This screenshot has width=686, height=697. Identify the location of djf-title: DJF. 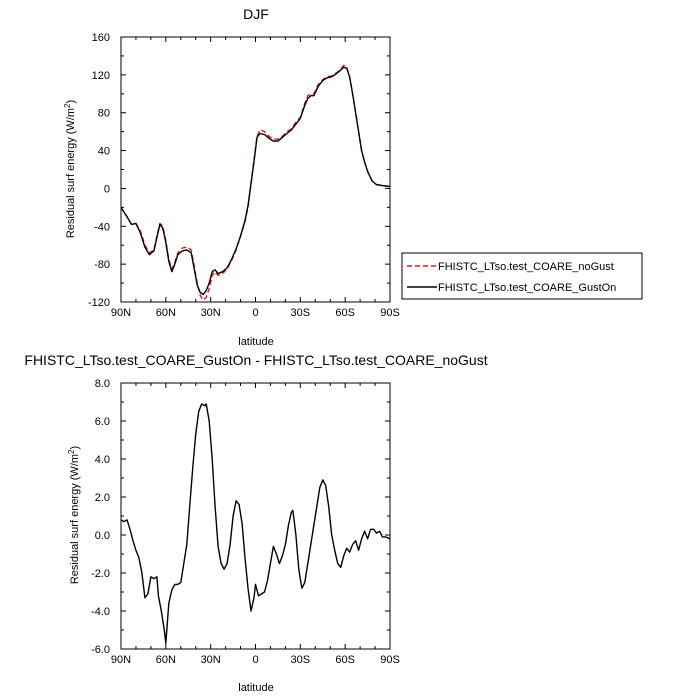
(256, 14).